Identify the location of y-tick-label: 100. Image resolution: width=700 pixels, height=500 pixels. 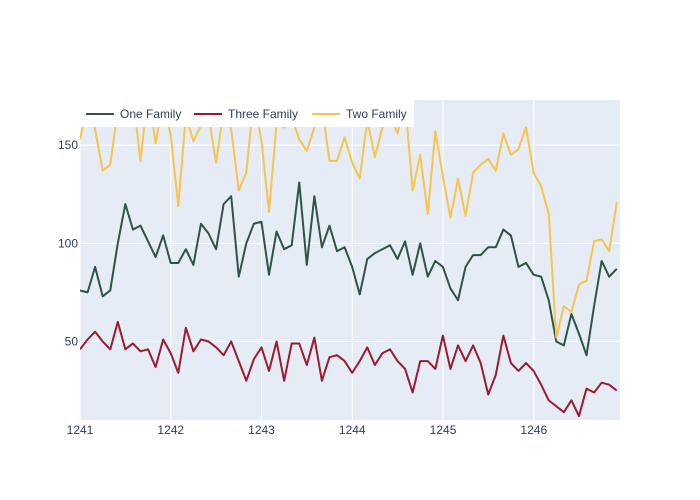
(68, 243).